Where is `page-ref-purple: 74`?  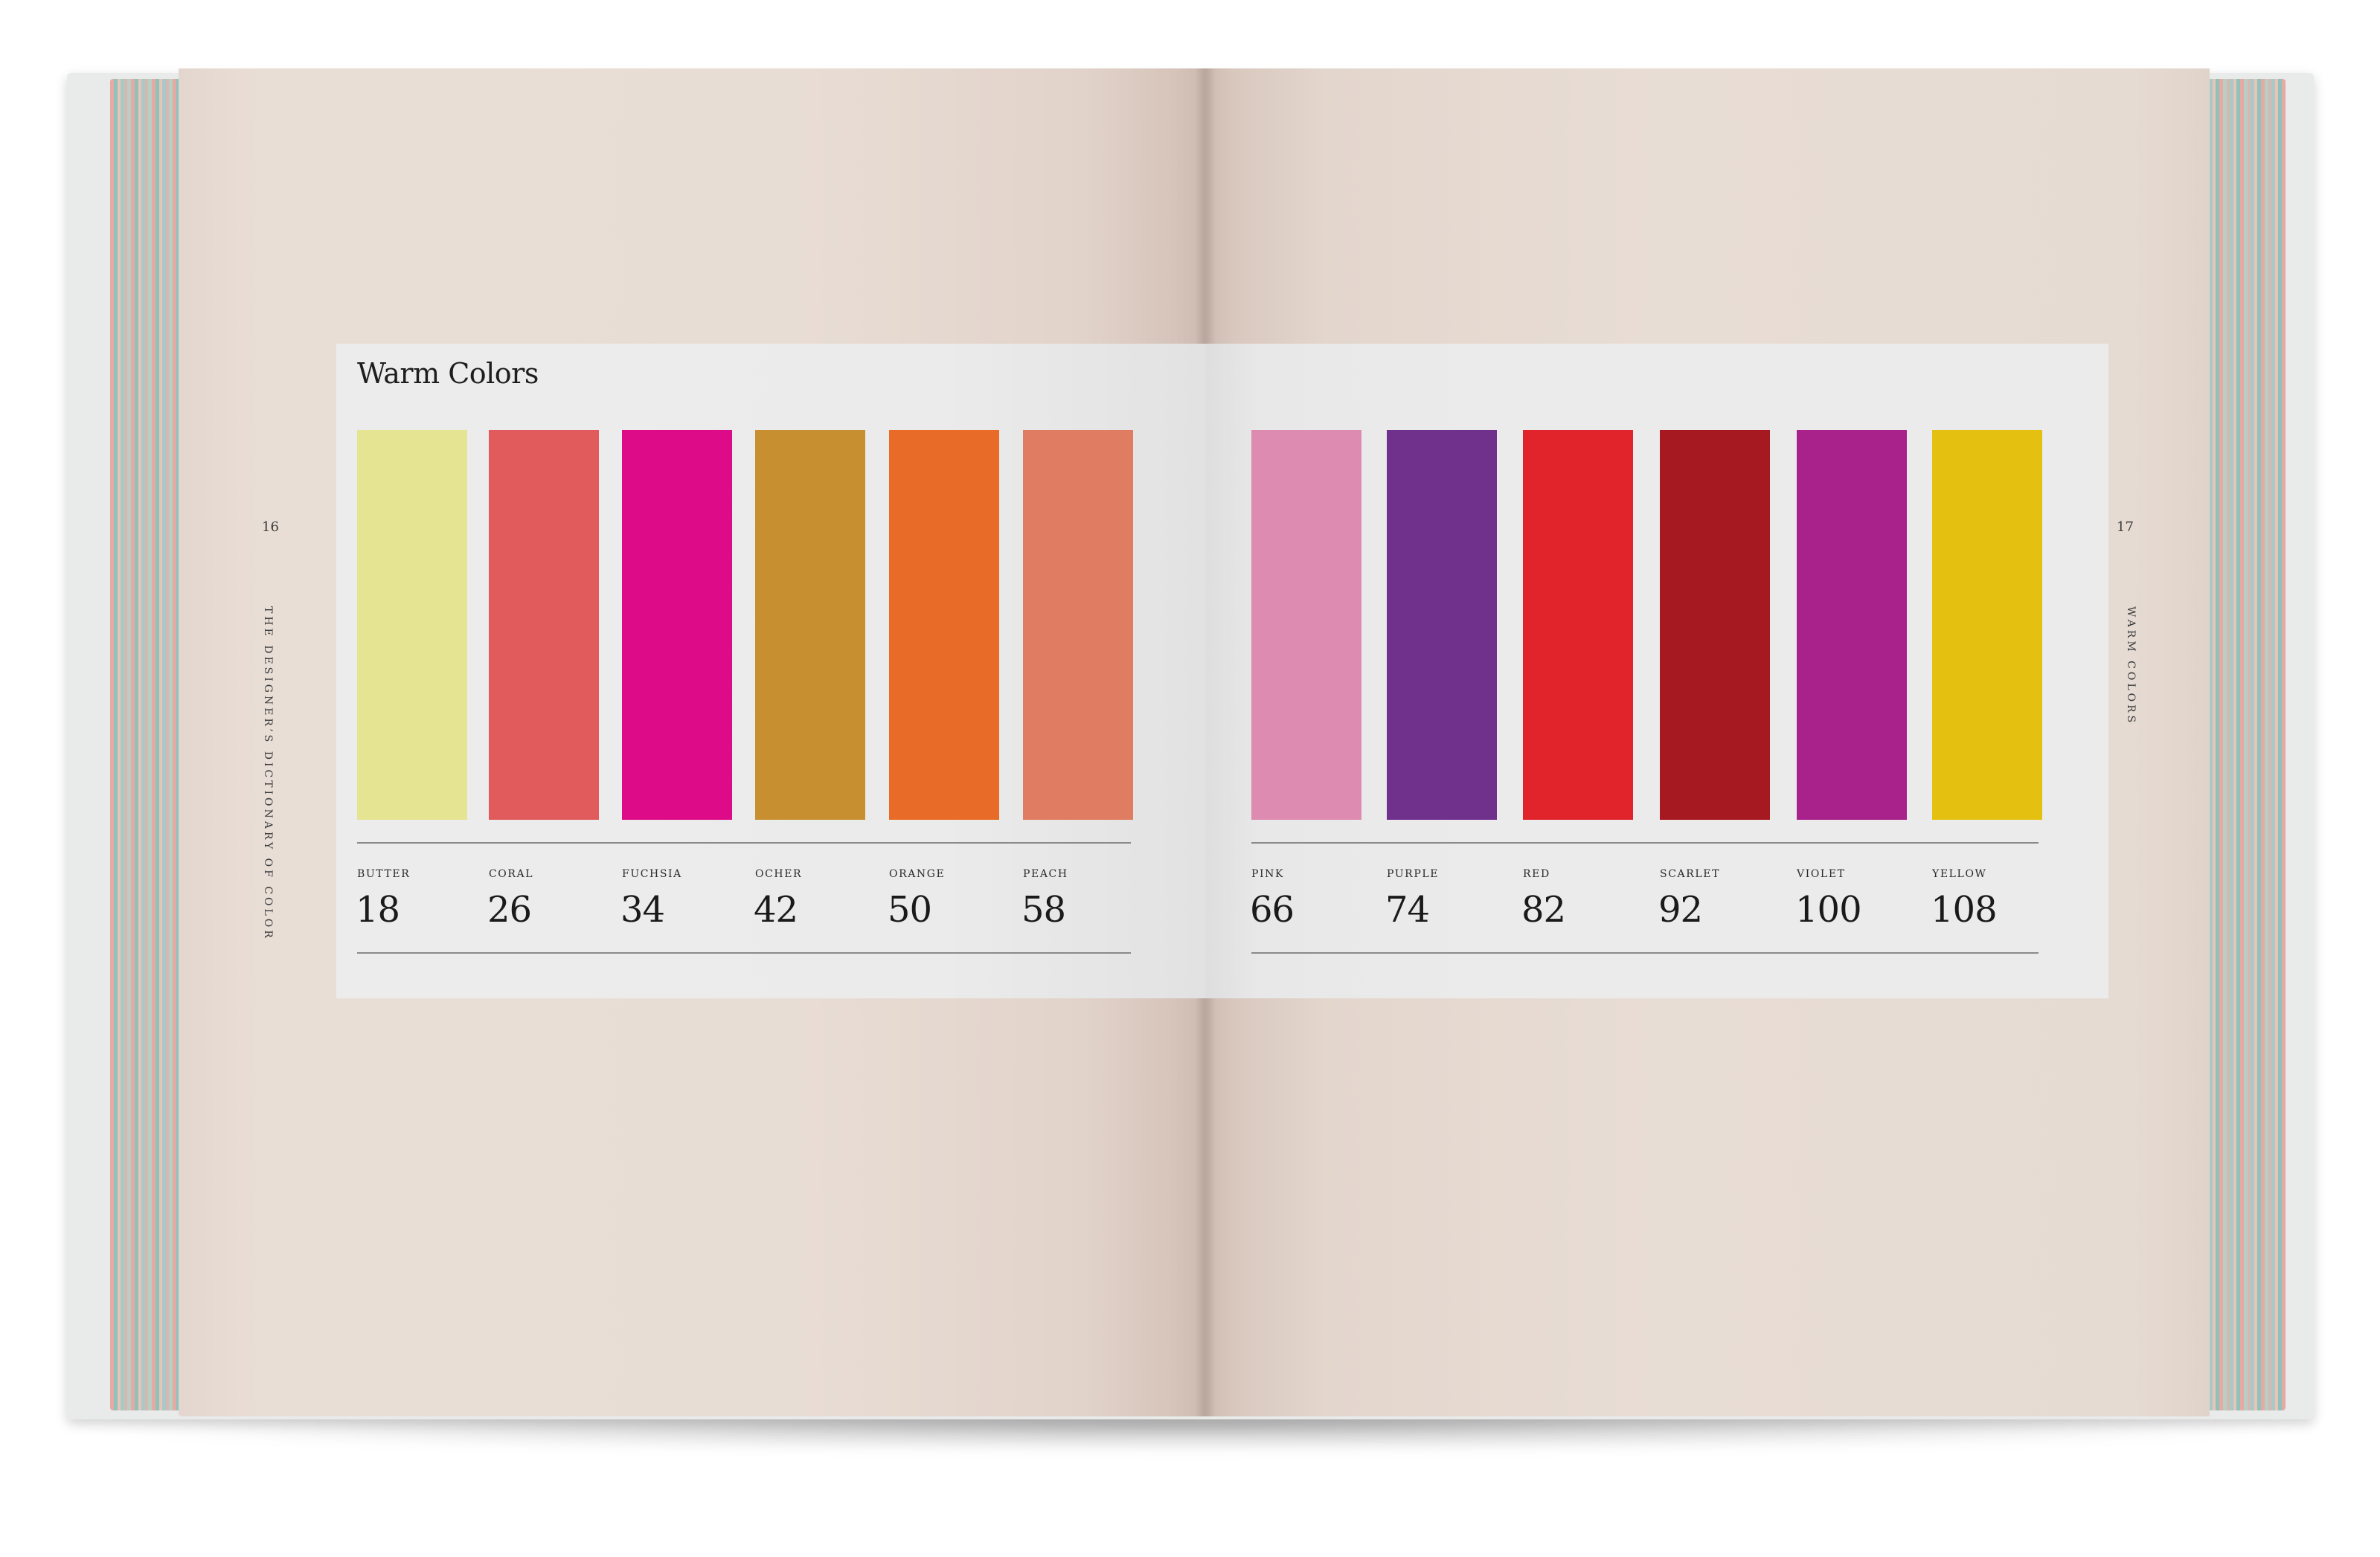
page-ref-purple: 74 is located at coordinates (1408, 910).